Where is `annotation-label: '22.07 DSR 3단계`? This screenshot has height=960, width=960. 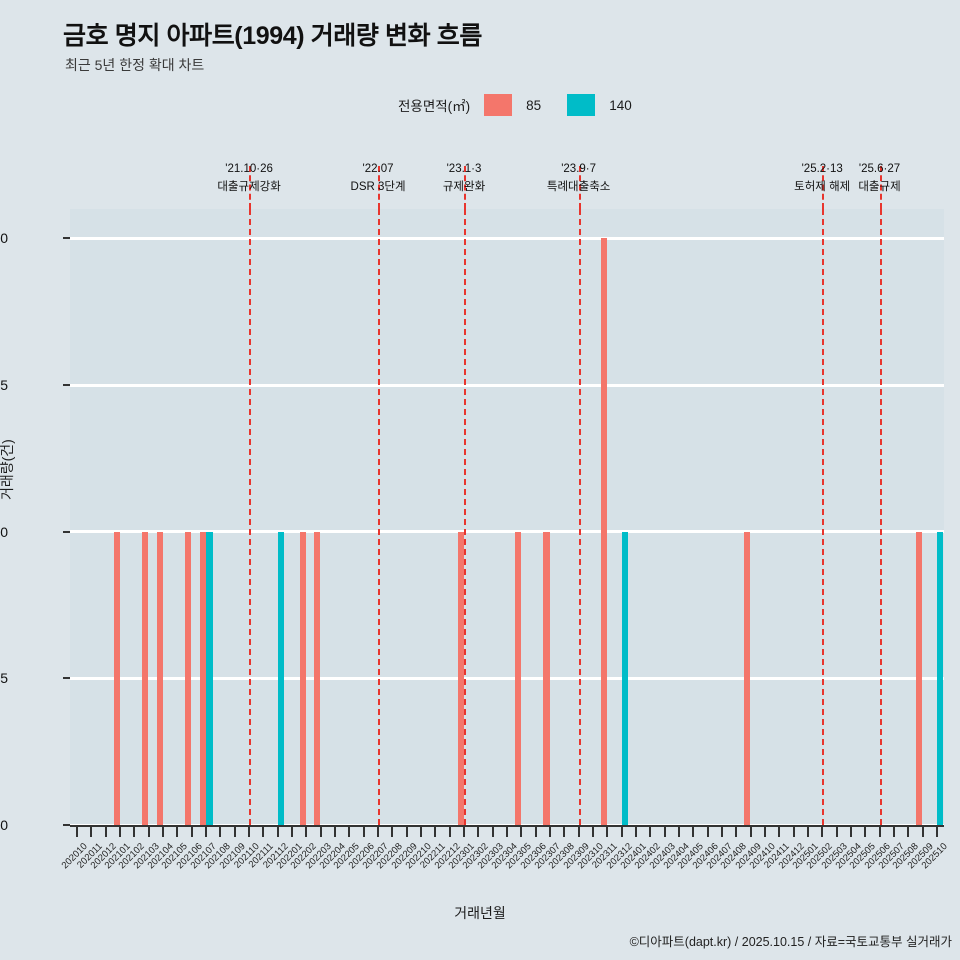 annotation-label: '22.07 DSR 3단계 is located at coordinates (378, 179).